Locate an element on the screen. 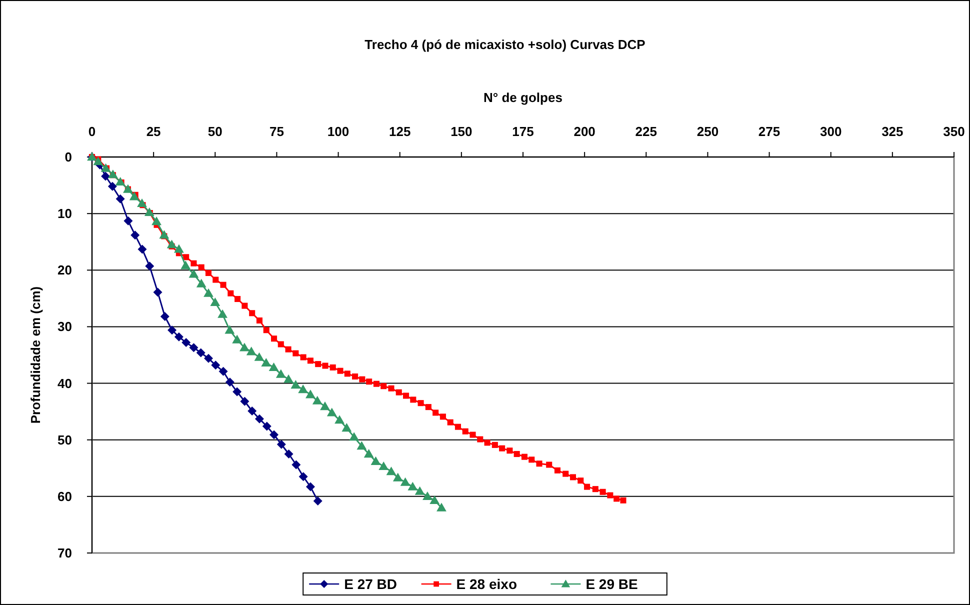 The image size is (970, 605). legend-label: E 29 BE is located at coordinates (612, 584).